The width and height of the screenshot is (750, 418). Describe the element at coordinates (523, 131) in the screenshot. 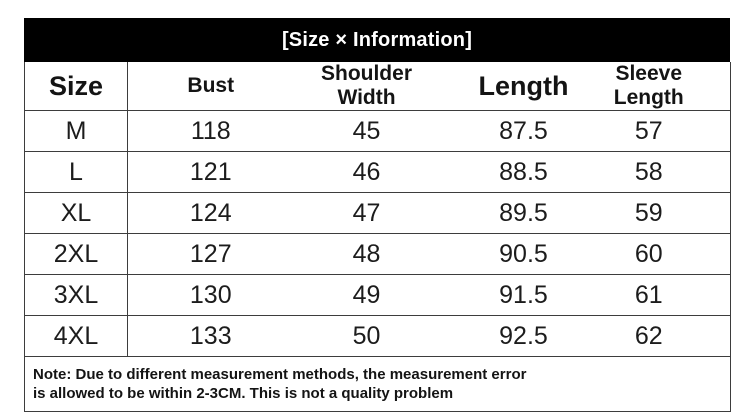

I see `length-cell: 87.5` at that location.